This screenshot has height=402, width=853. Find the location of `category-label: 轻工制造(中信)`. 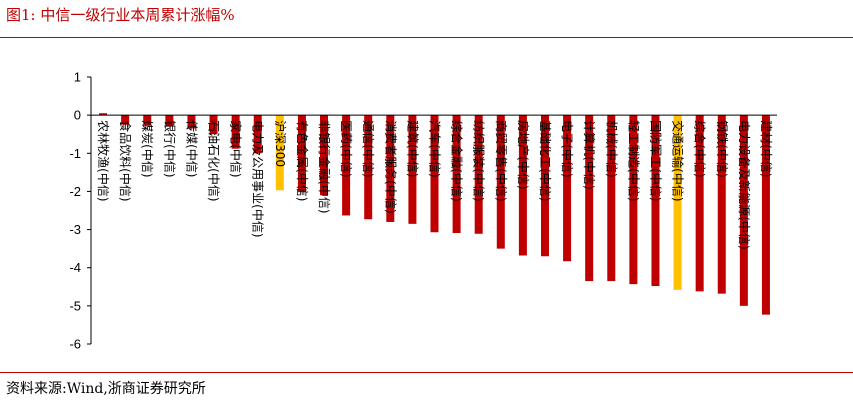

category-label: 轻工制造(中信) is located at coordinates (633, 160).